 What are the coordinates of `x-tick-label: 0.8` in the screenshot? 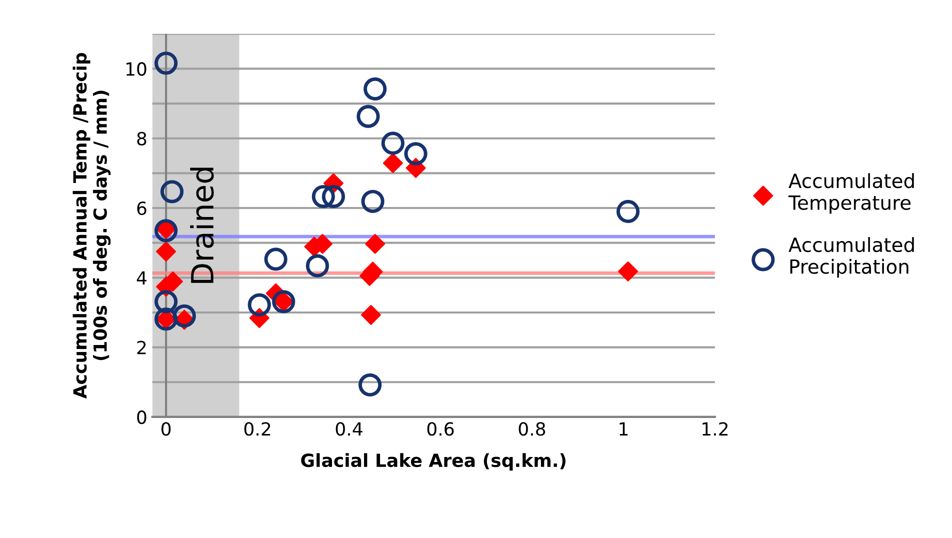 It's located at (532, 429).